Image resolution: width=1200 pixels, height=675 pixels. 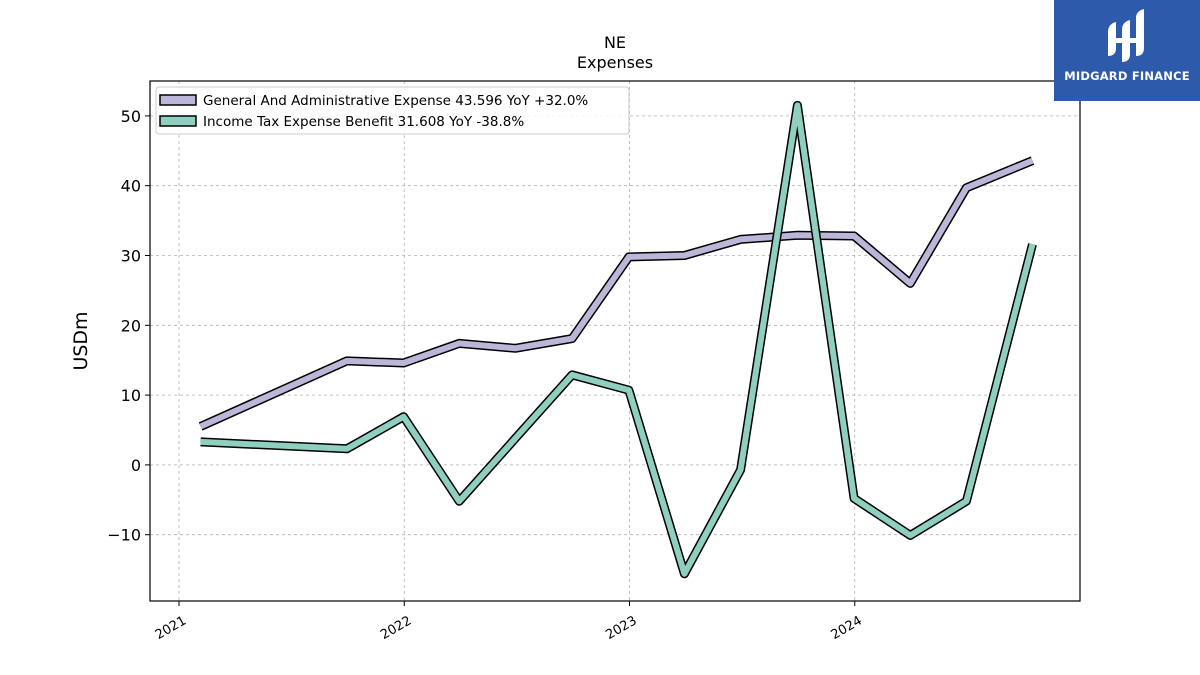 What do you see at coordinates (509, 622) in the screenshot?
I see `x-axis-ticks: 2021 2022 2023 2024` at bounding box center [509, 622].